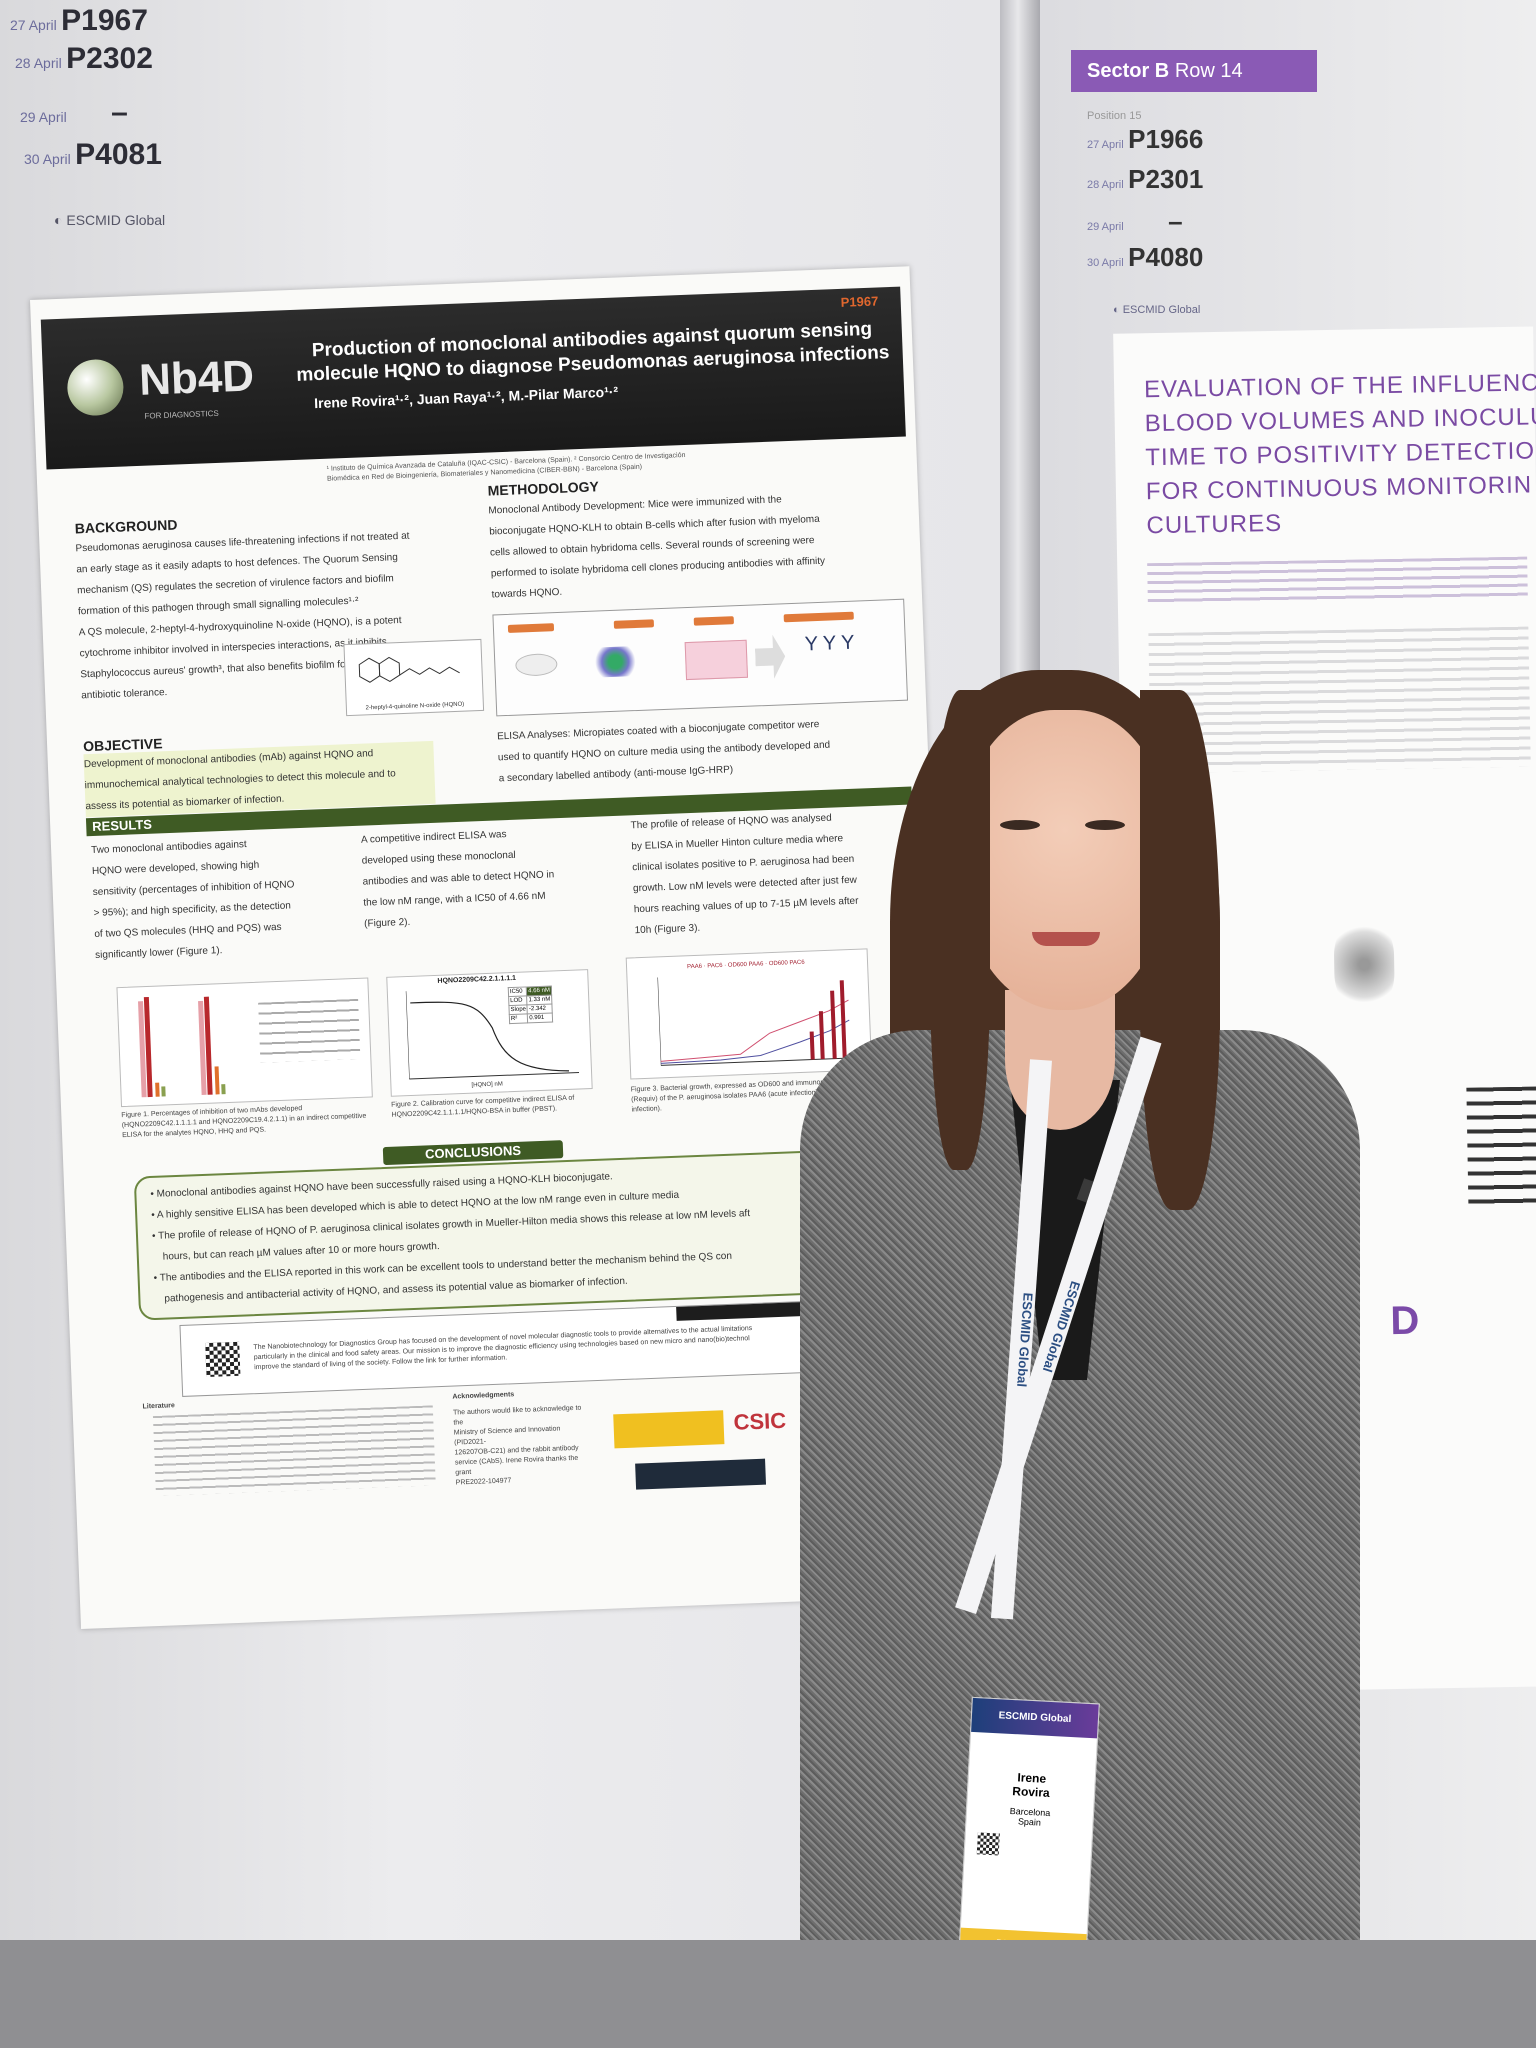 The width and height of the screenshot is (1536, 2048). I want to click on figure-2-xlabel: [HQNO] nM, so click(487, 1085).